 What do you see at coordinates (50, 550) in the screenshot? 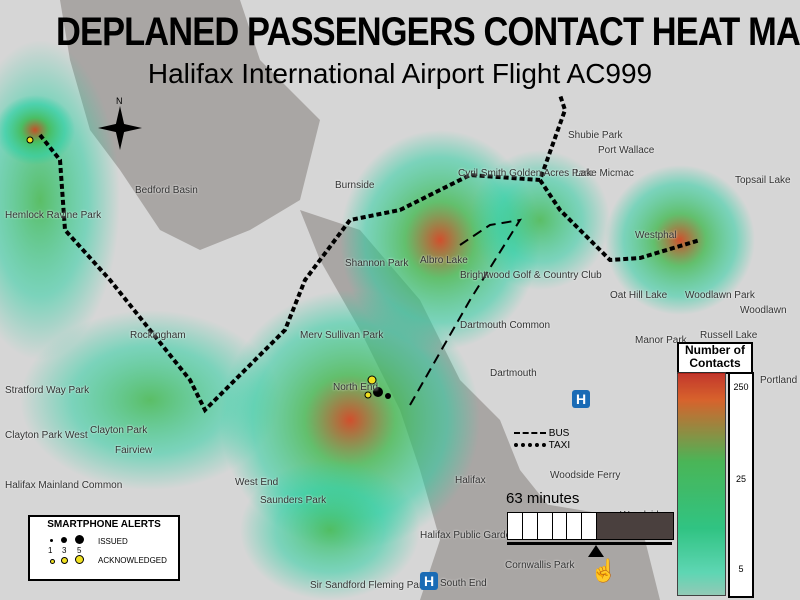
I see `size-label: 1` at bounding box center [50, 550].